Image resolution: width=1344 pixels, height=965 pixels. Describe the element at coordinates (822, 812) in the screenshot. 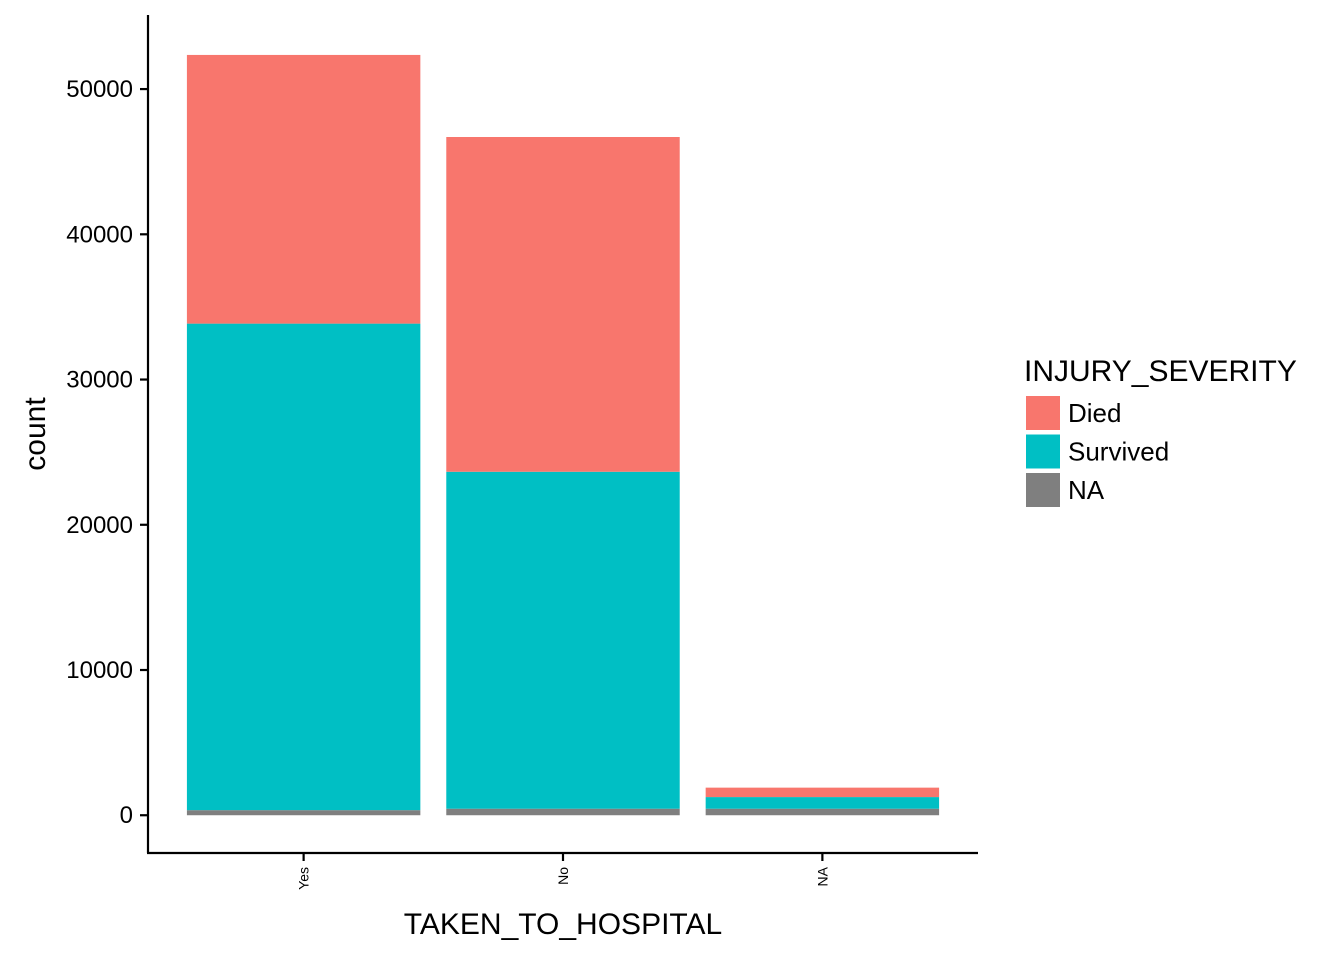

I see `bar-na-na` at that location.